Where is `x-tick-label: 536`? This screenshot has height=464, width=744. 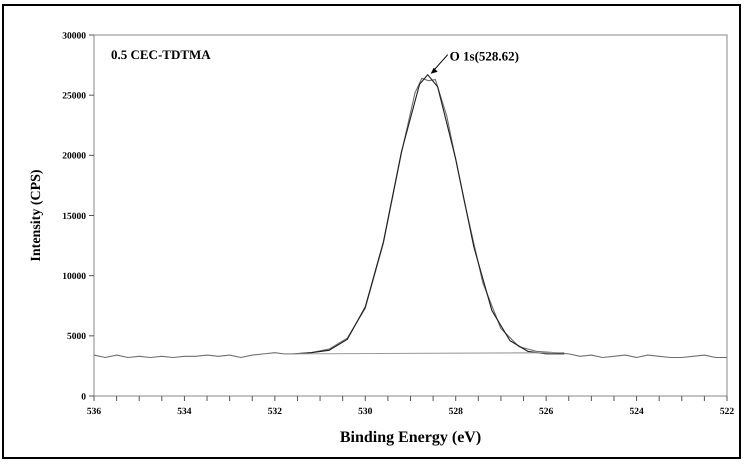 x-tick-label: 536 is located at coordinates (94, 412).